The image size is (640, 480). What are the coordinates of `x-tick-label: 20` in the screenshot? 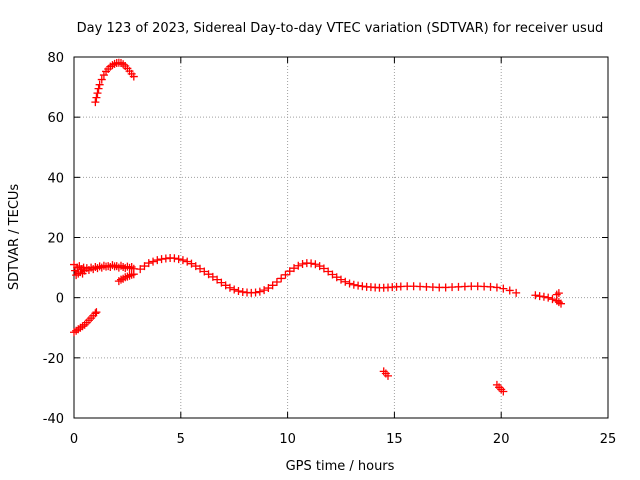 It's located at (501, 439).